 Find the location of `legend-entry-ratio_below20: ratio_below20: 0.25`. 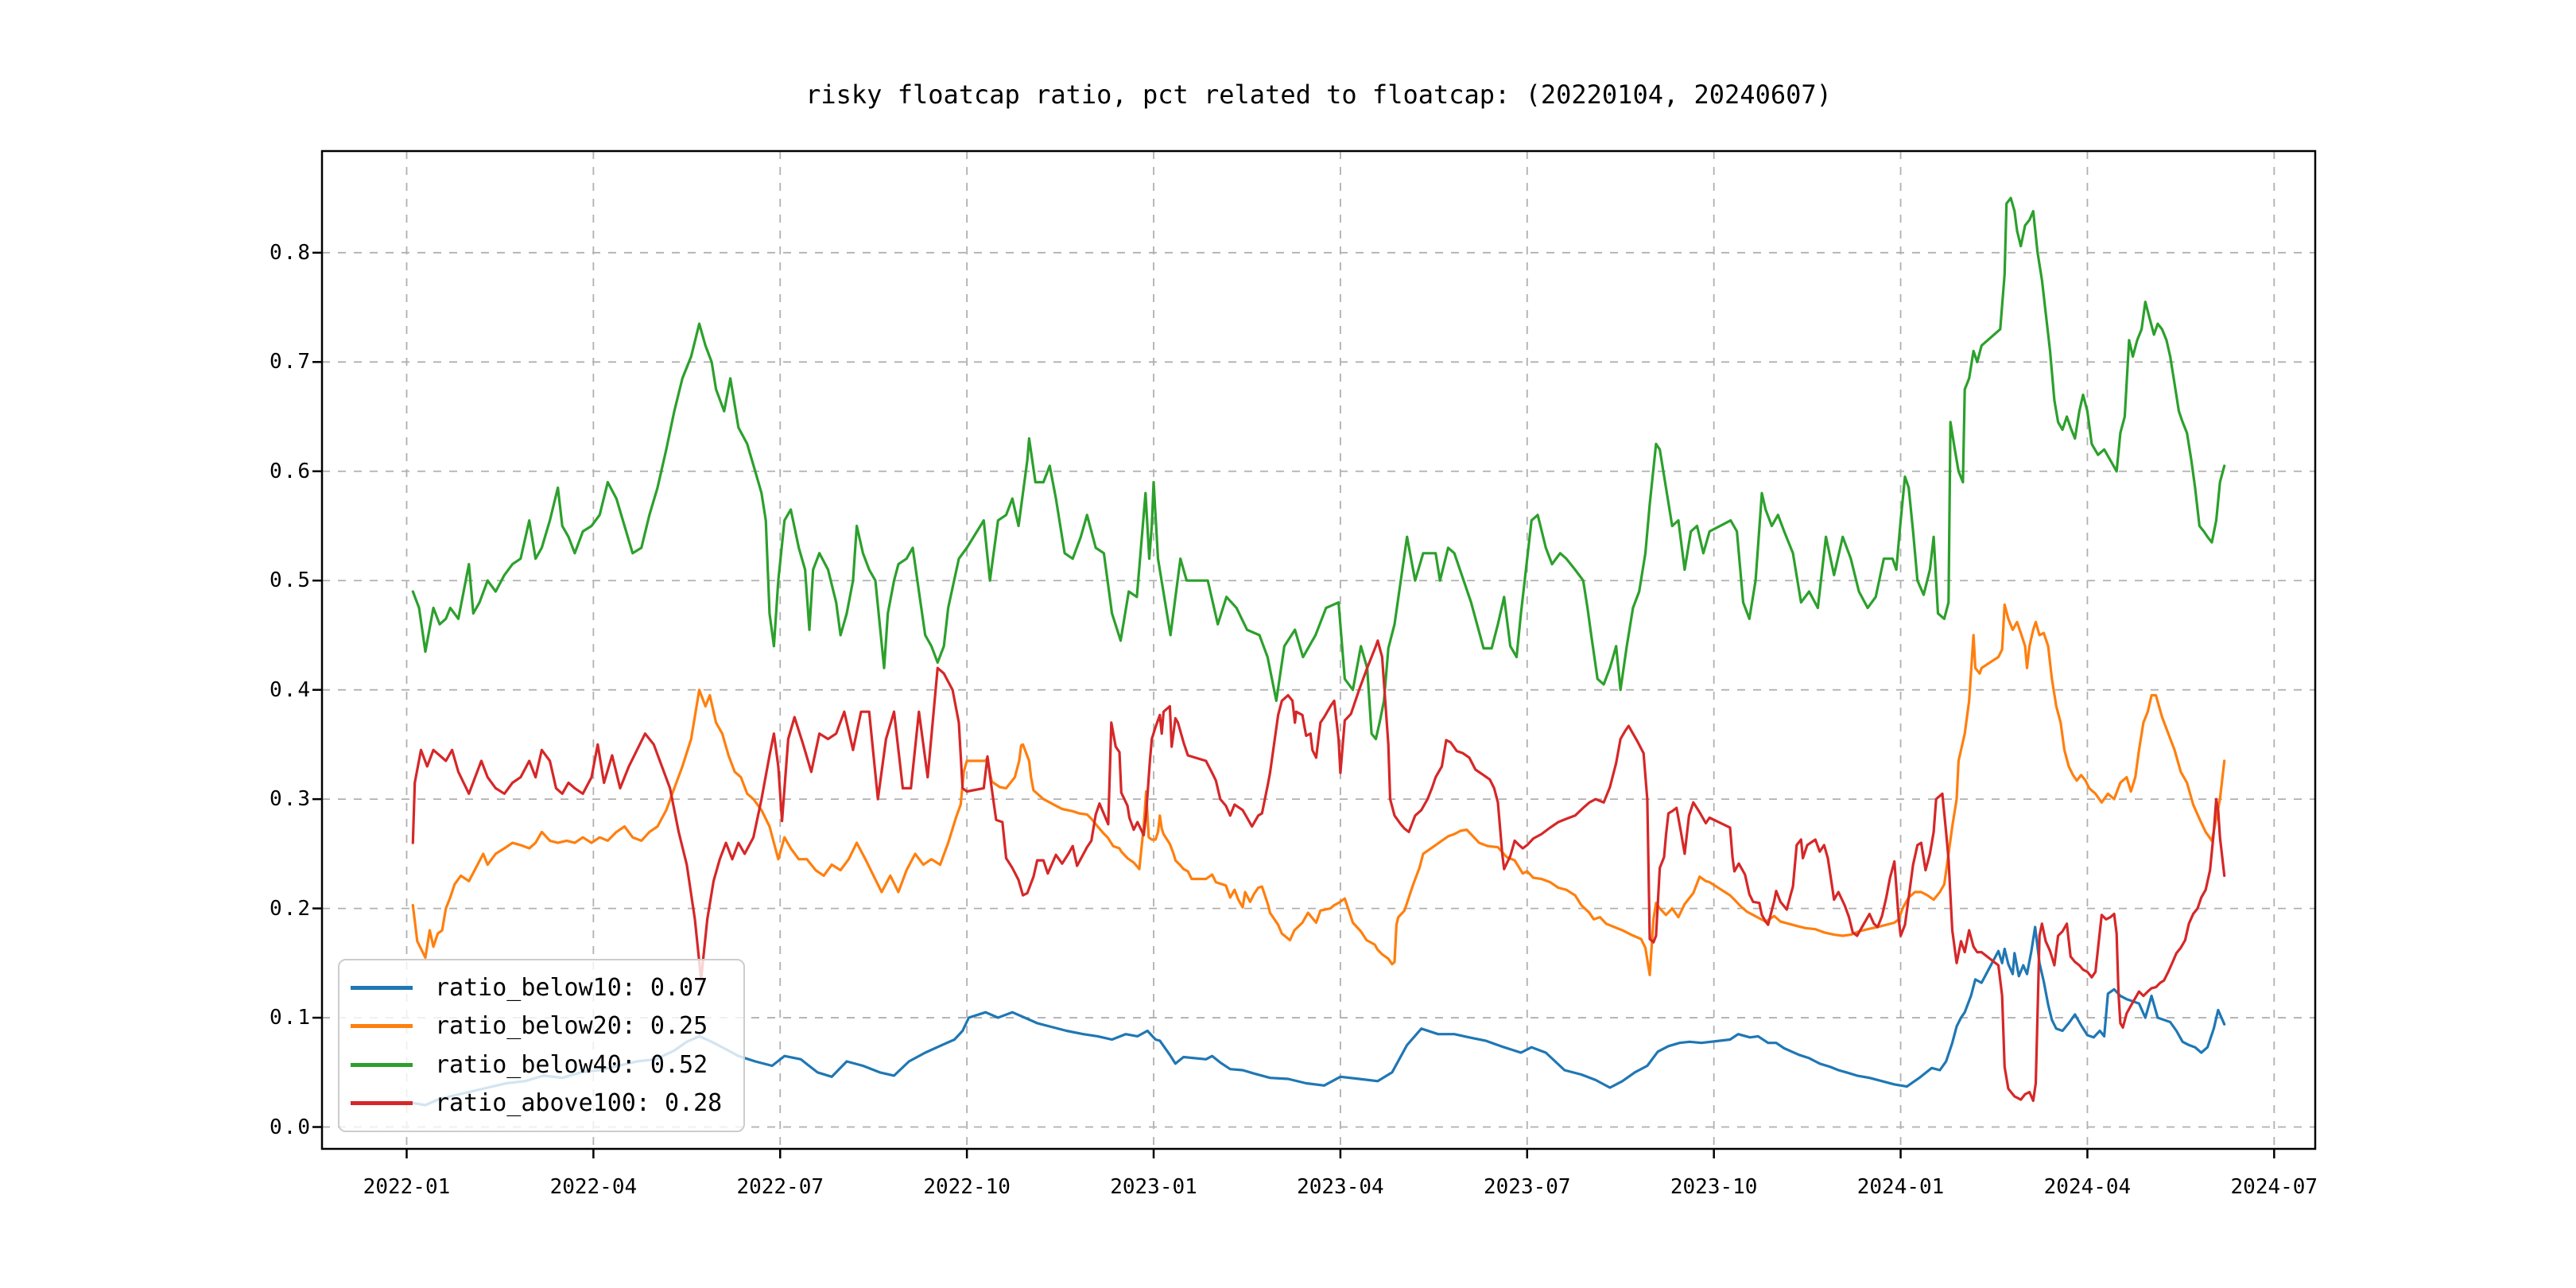

legend-entry-ratio_below20: ratio_below20: 0.25 is located at coordinates (541, 1026).